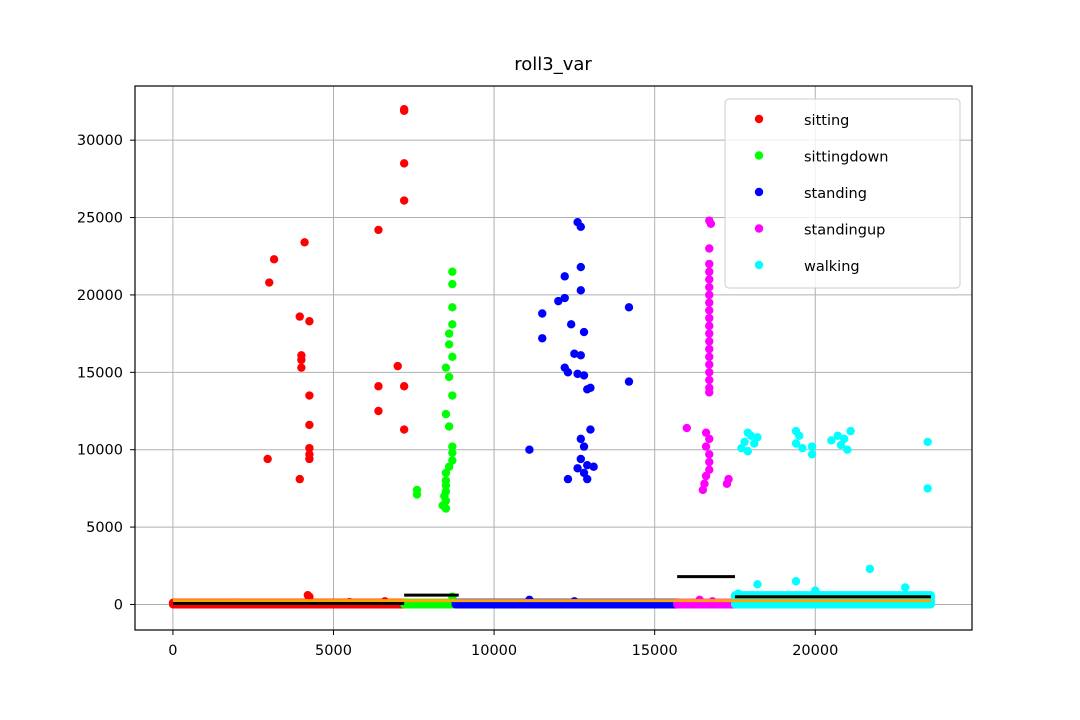 This screenshot has height=720, width=1080. Describe the element at coordinates (118, 605) in the screenshot. I see `y-tick-label: 0` at that location.